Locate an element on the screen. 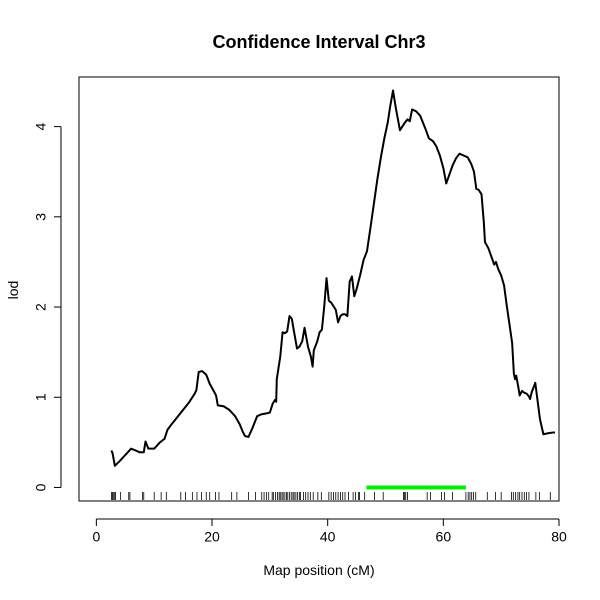 The image size is (600, 600). chart-title: Confidence Interval Chr3 is located at coordinates (318, 42).